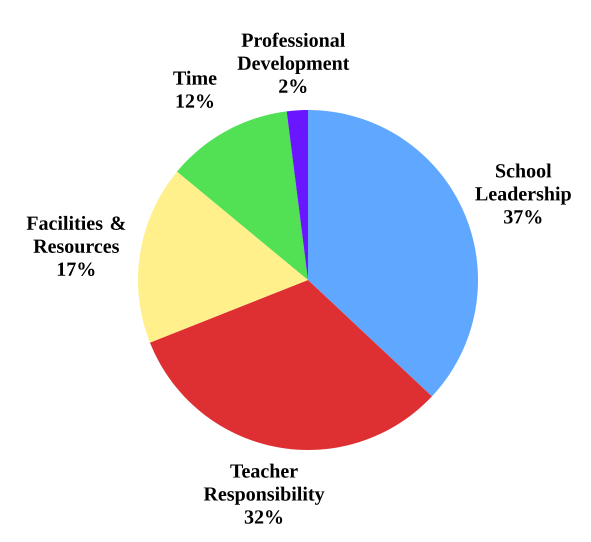  What do you see at coordinates (523, 217) in the screenshot?
I see `data-label: 37%` at bounding box center [523, 217].